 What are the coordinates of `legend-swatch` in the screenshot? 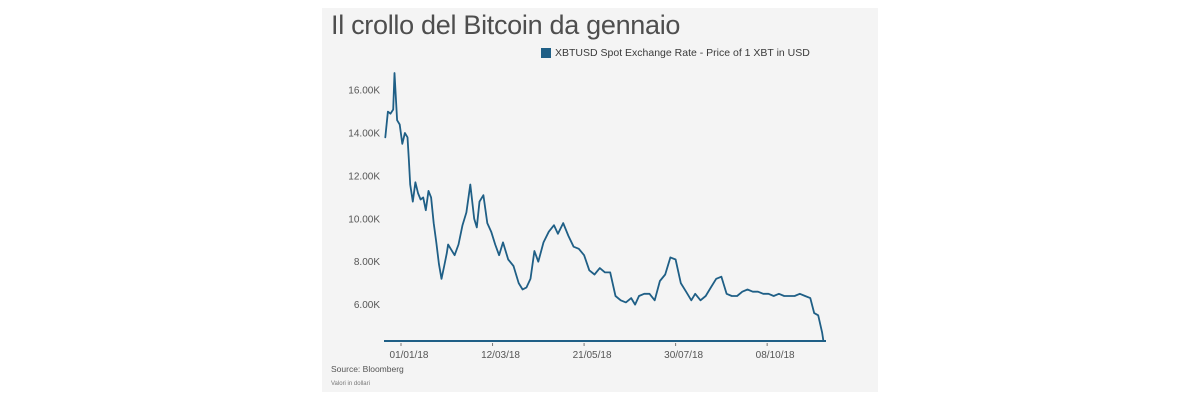 It's located at (546, 53).